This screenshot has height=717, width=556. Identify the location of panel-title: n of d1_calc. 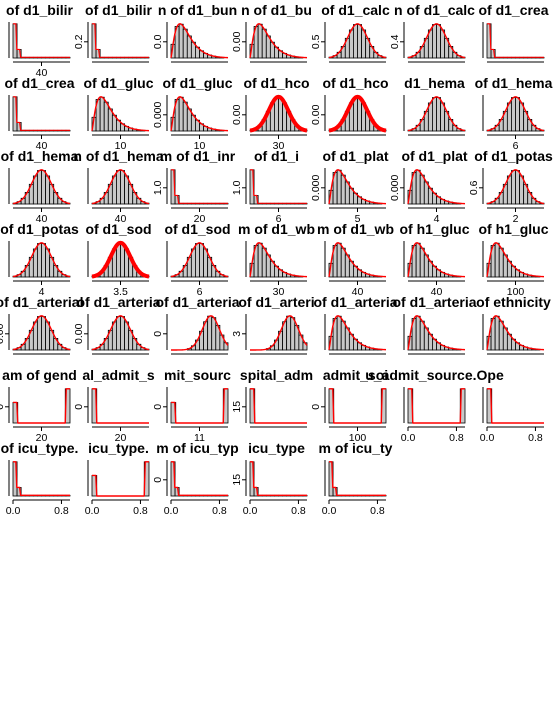
(434, 10).